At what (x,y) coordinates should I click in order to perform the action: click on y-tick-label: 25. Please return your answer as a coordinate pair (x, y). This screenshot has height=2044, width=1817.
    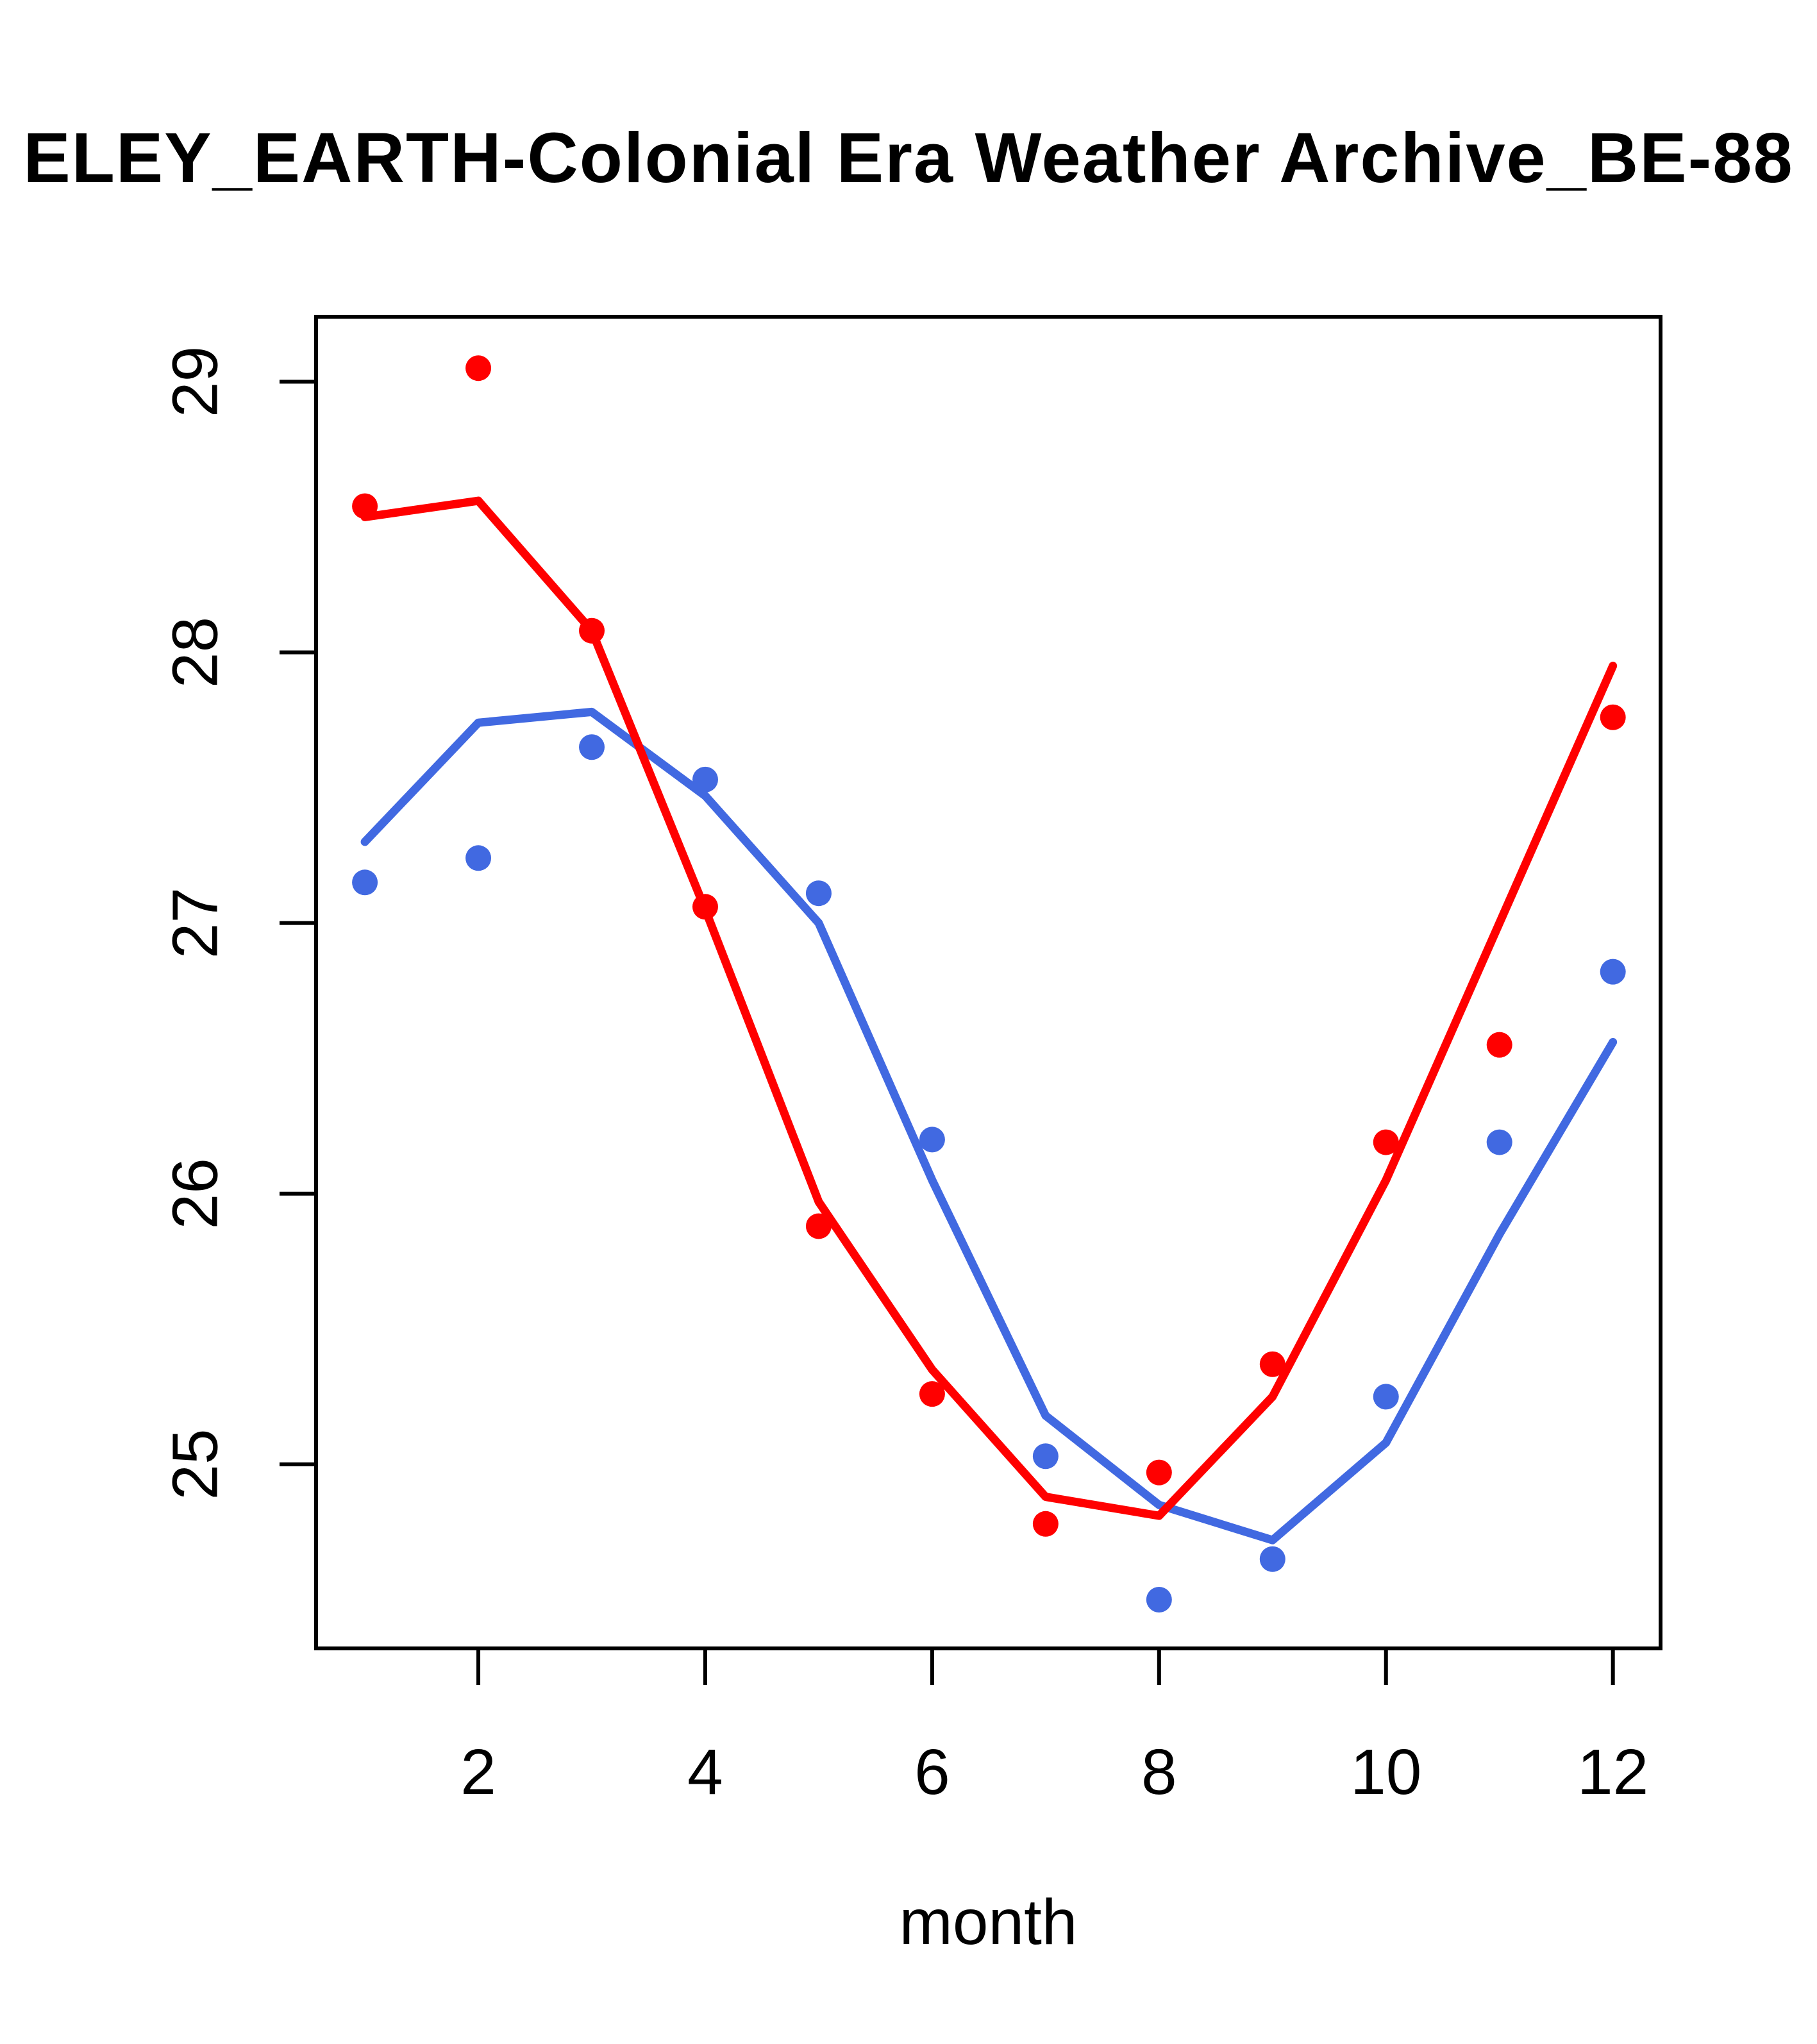
    Looking at the image, I should click on (195, 1464).